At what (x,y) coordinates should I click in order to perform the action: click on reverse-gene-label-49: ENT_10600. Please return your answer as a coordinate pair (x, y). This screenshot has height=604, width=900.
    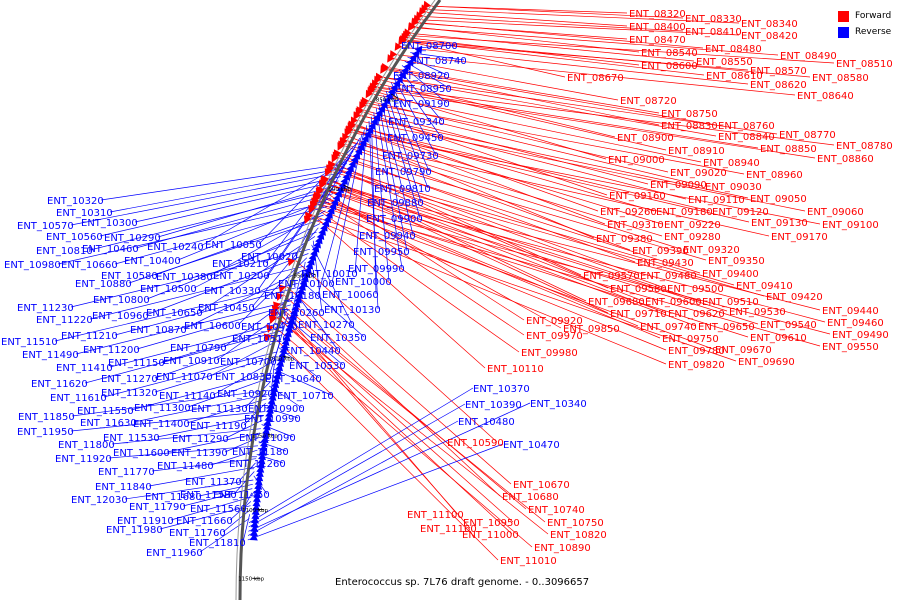
    Looking at the image, I should click on (212, 326).